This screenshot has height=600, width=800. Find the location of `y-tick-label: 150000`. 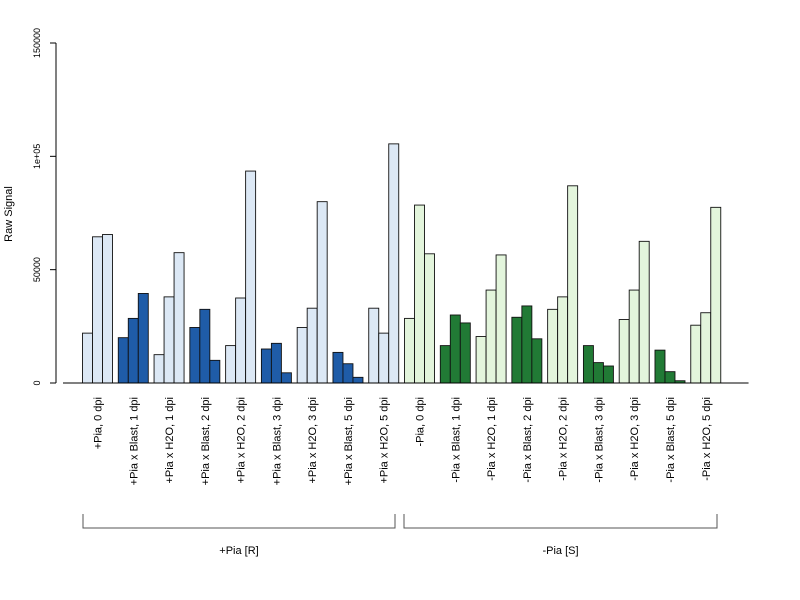

y-tick-label: 150000 is located at coordinates (37, 43).